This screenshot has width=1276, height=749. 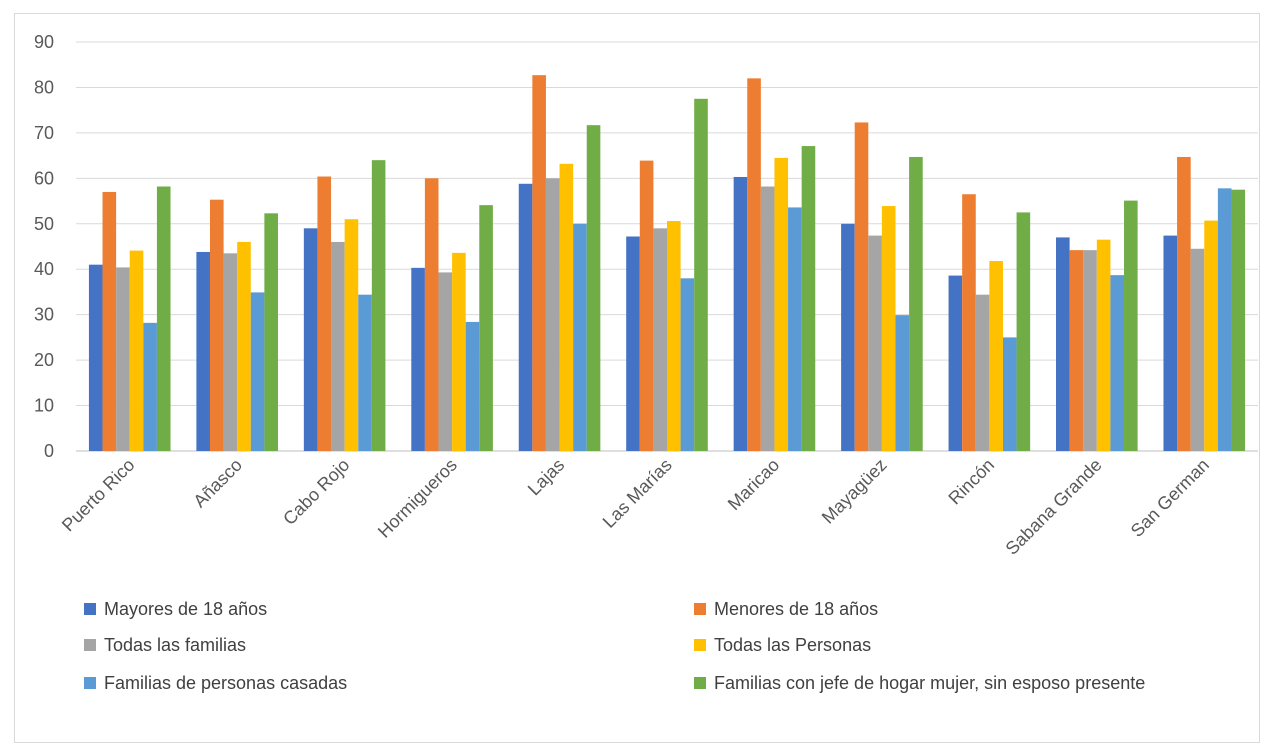 What do you see at coordinates (1054, 507) in the screenshot?
I see `x-tick-label: Sabana Grande` at bounding box center [1054, 507].